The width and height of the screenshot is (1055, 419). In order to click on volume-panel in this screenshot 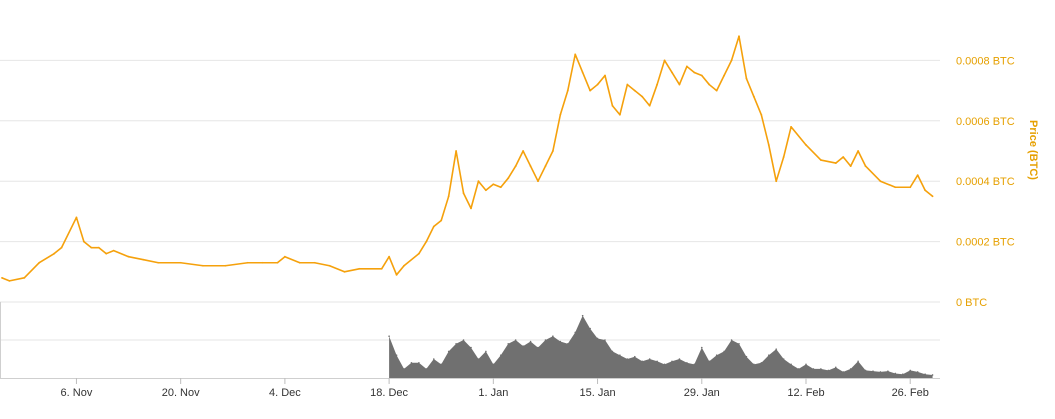, I will do `click(661, 346)`.